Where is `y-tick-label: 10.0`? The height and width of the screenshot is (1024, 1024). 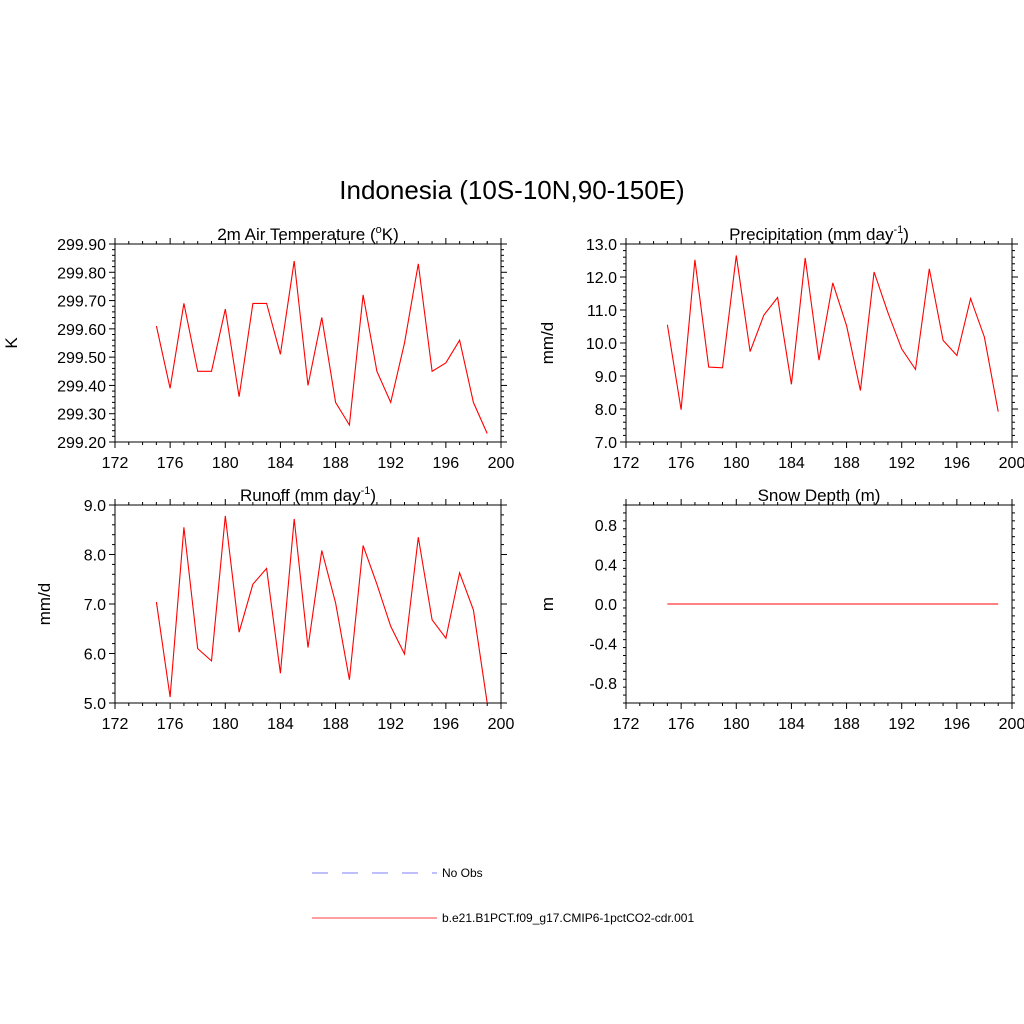 y-tick-label: 10.0 is located at coordinates (601, 344).